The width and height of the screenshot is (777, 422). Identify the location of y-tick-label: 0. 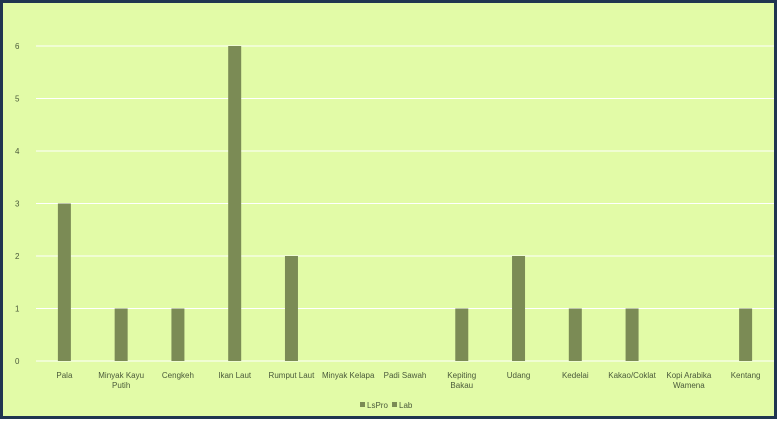
(17, 361).